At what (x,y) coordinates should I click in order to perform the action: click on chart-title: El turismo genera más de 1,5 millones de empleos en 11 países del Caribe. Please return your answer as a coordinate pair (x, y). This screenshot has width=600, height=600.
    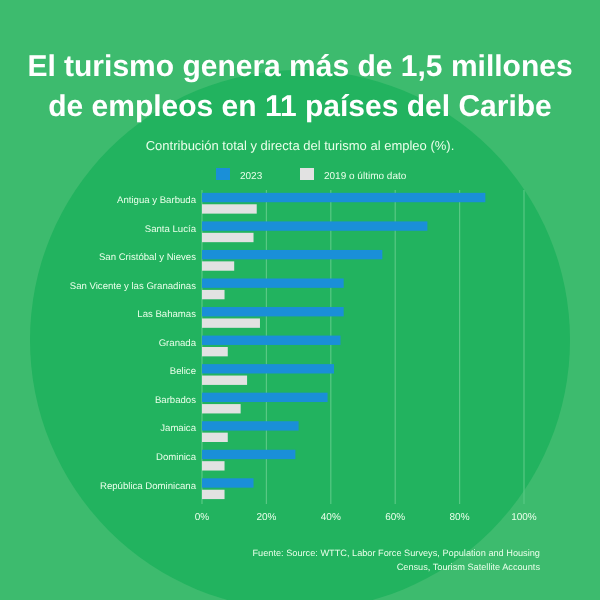
    Looking at the image, I should click on (300, 87).